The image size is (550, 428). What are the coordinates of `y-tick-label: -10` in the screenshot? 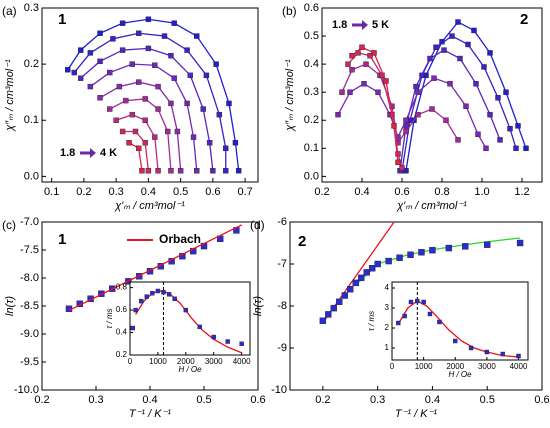 It's located at (279, 390).